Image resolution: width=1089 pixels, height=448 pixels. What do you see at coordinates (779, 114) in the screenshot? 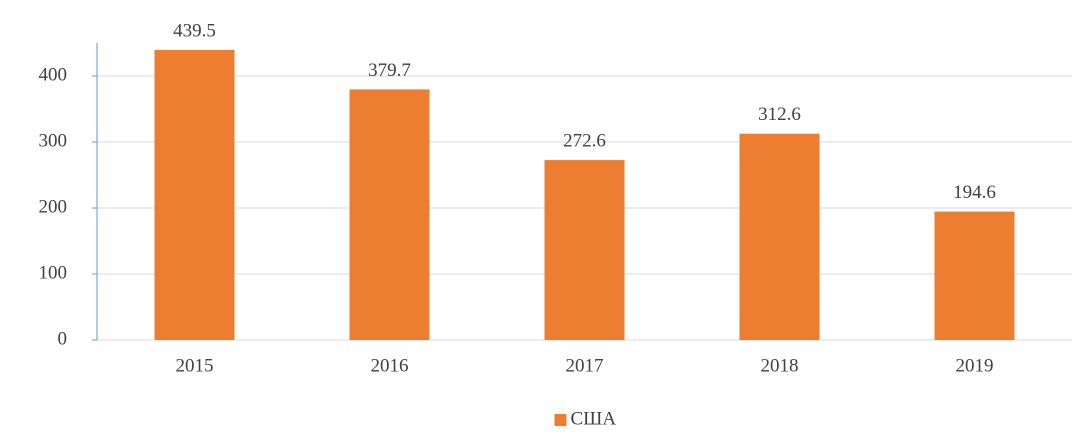
I see `data-label: 312.6` at bounding box center [779, 114].